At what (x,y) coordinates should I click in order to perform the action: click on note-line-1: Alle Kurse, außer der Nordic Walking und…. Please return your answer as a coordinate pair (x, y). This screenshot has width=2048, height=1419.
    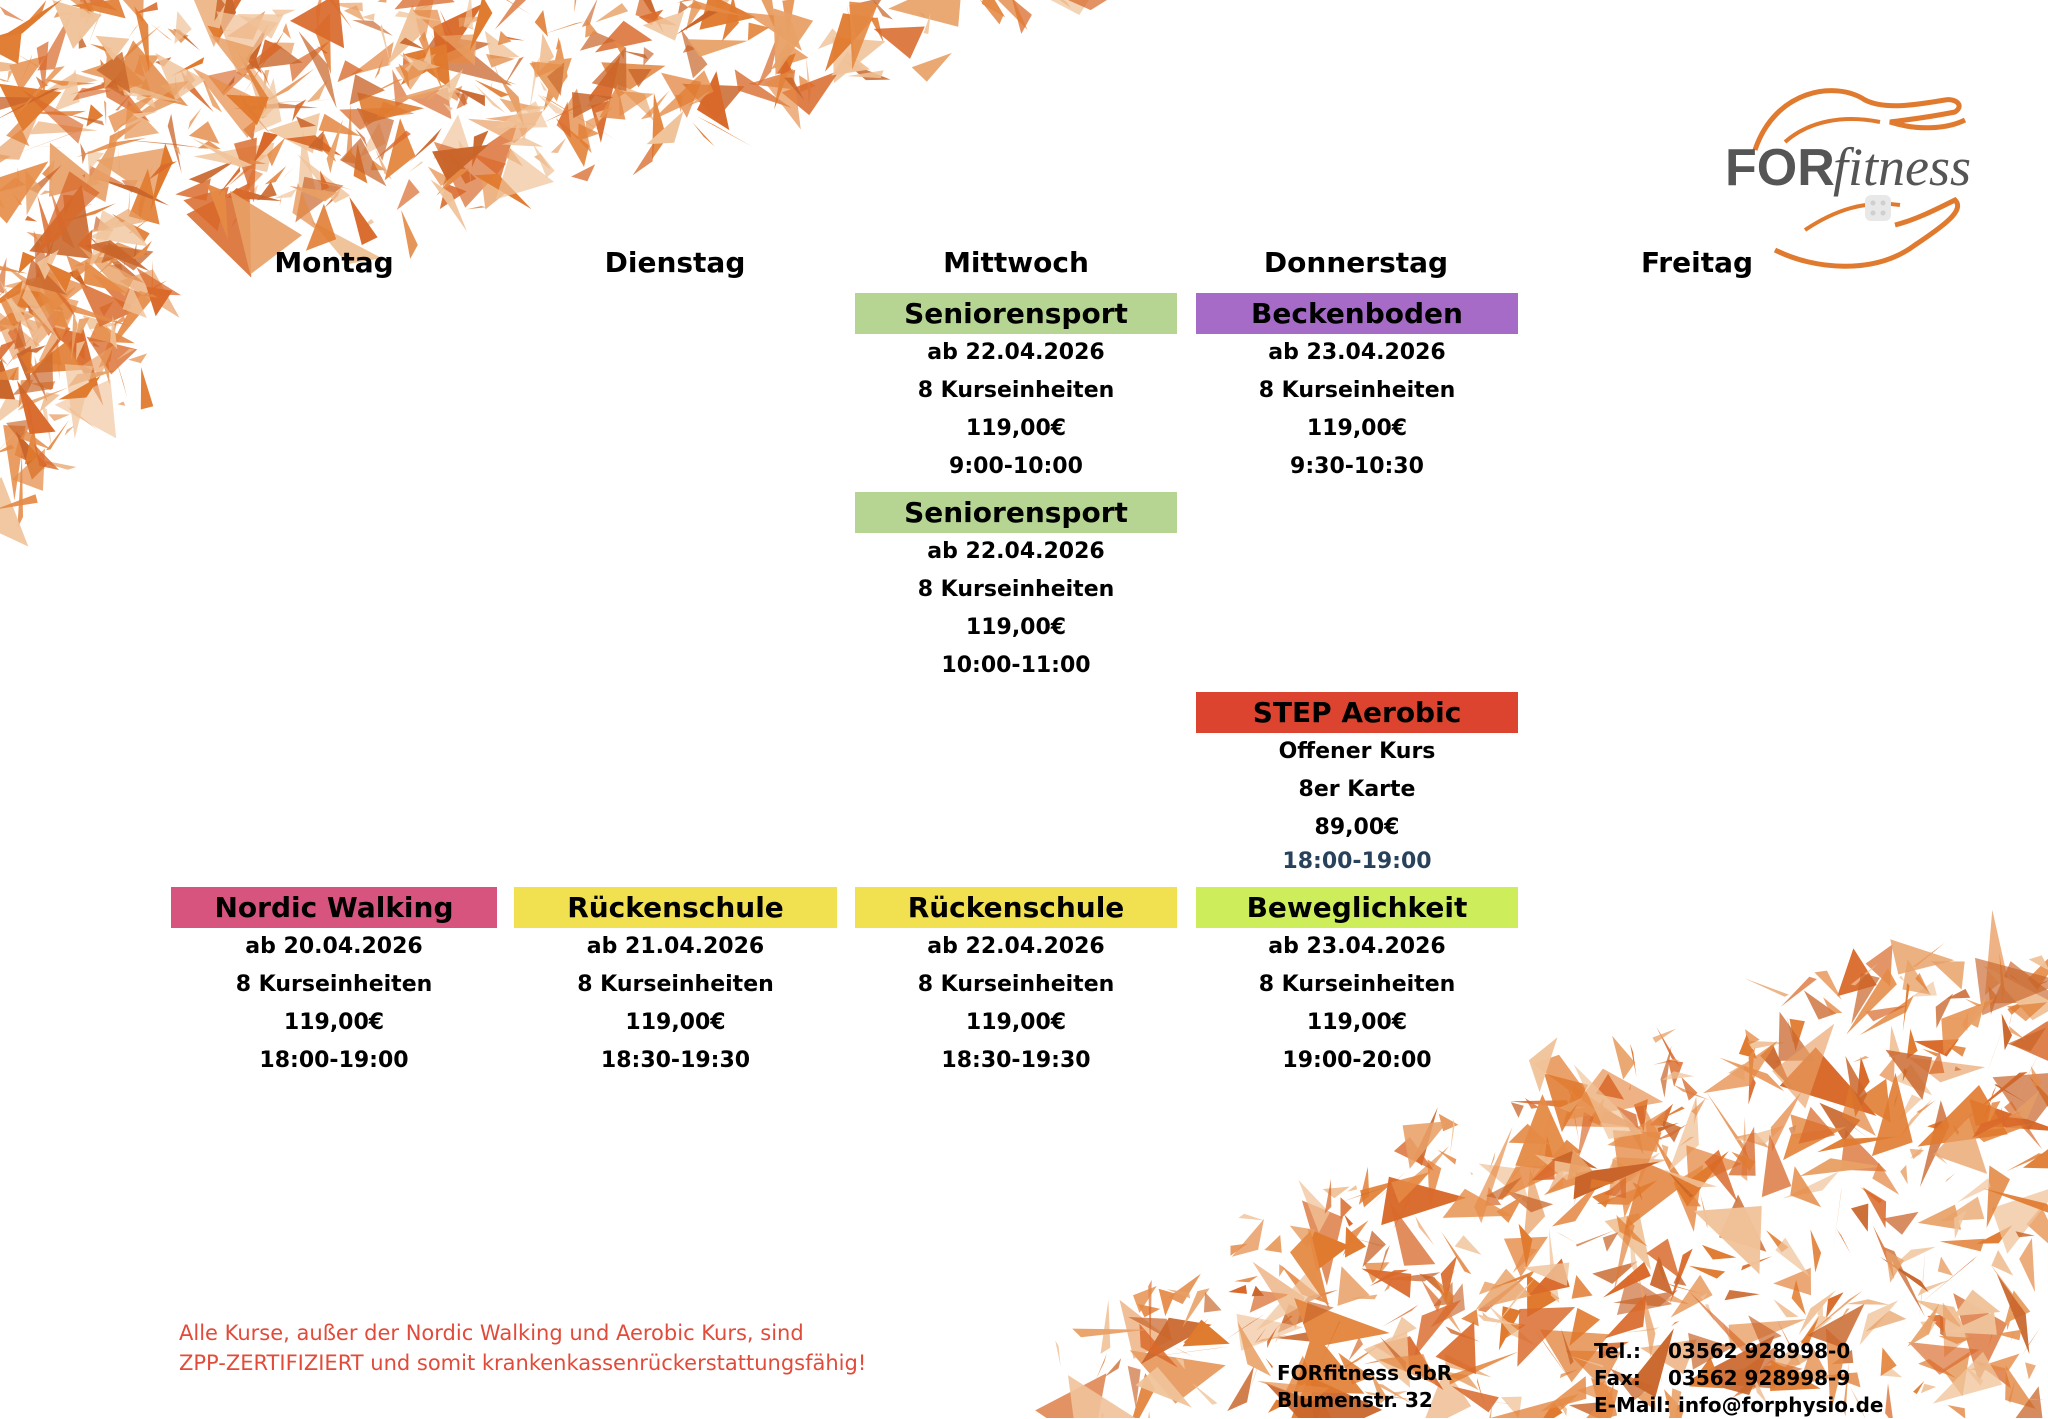
    Looking at the image, I should click on (559, 1333).